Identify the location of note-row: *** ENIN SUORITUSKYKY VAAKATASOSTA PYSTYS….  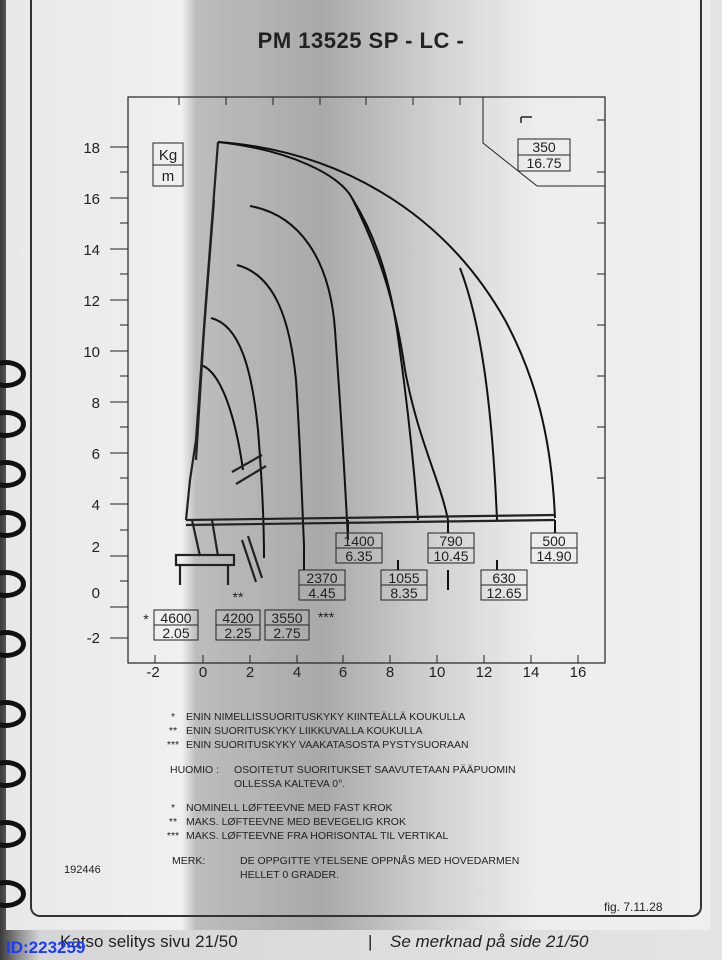
(314, 745).